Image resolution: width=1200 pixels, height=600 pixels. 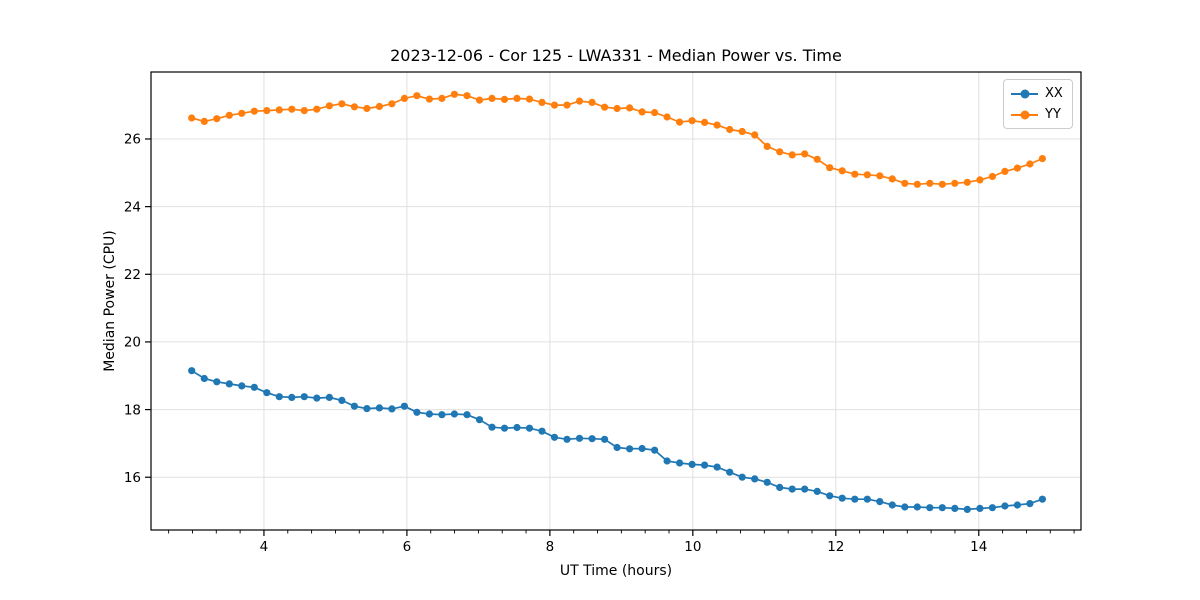 I want to click on y-tick-label: 22, so click(x=132, y=275).